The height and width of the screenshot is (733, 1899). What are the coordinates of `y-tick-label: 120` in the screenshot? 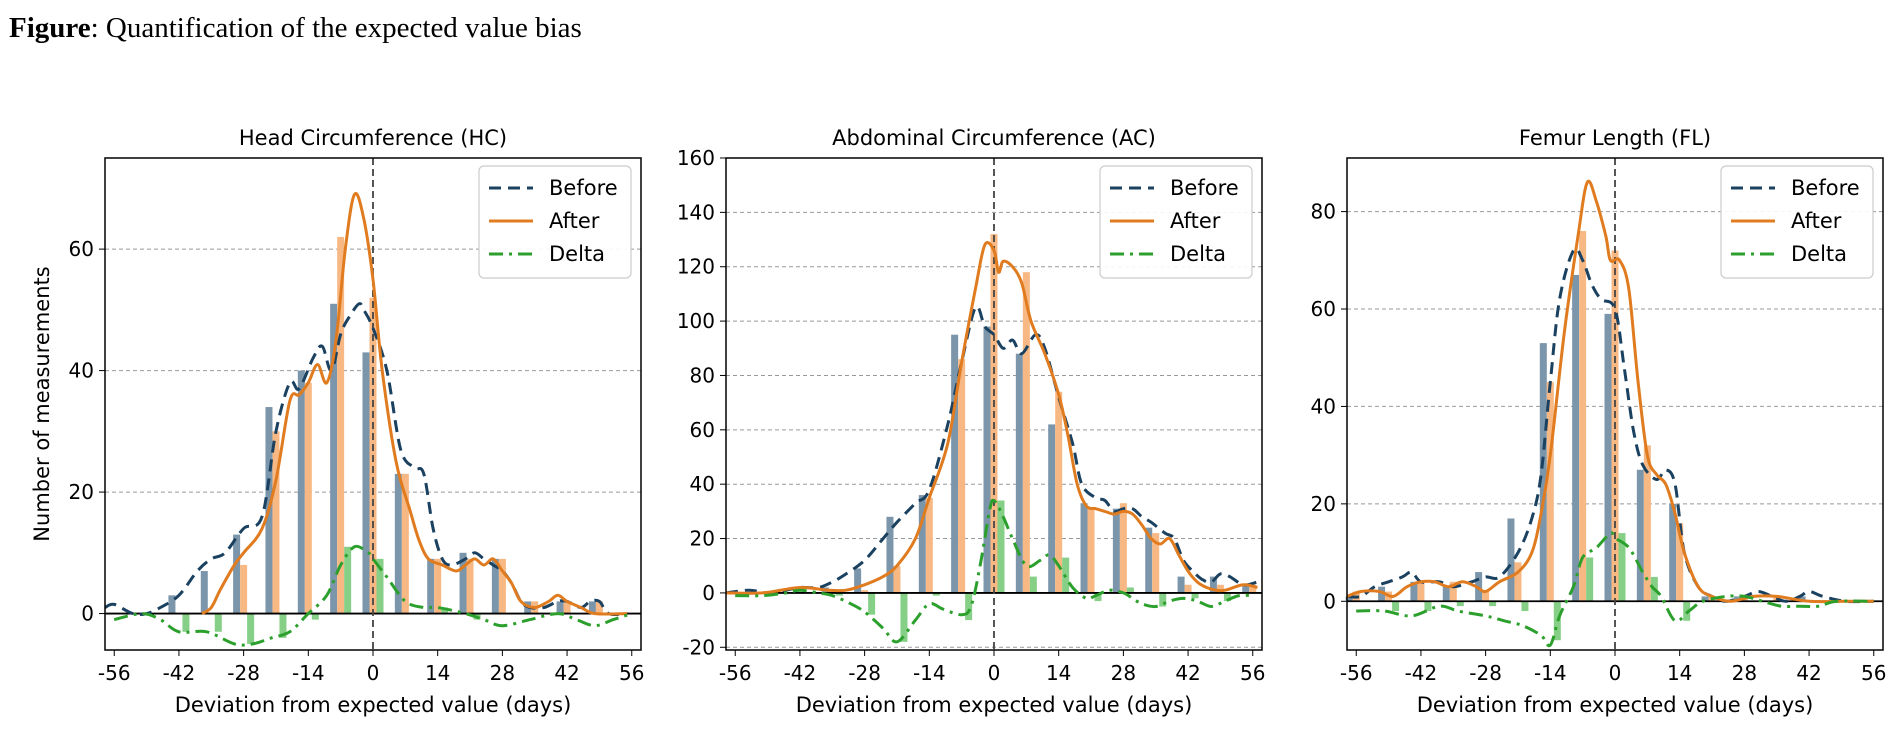 It's located at (696, 267).